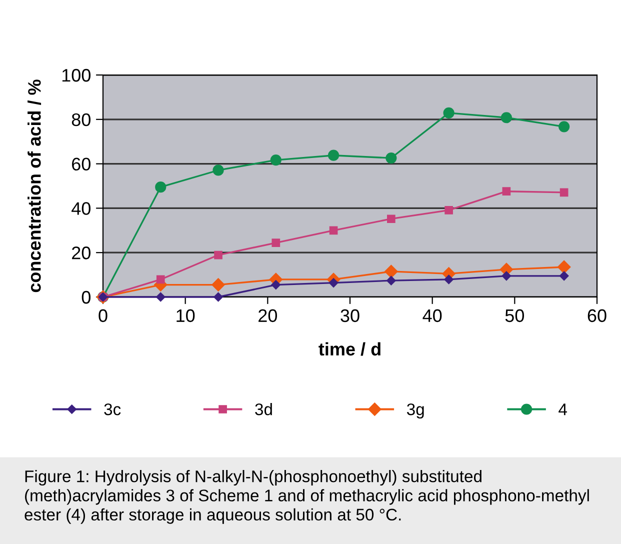 The height and width of the screenshot is (544, 621). What do you see at coordinates (432, 315) in the screenshot?
I see `x-tick-label: 40` at bounding box center [432, 315].